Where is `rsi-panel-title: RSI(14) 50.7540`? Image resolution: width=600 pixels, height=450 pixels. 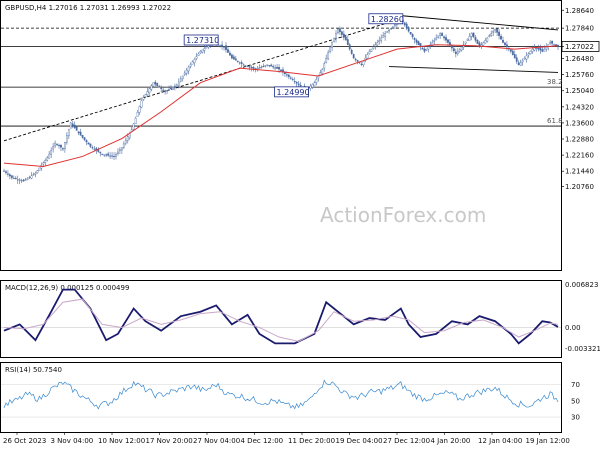 rsi-panel-title: RSI(14) 50.7540 is located at coordinates (33, 370).